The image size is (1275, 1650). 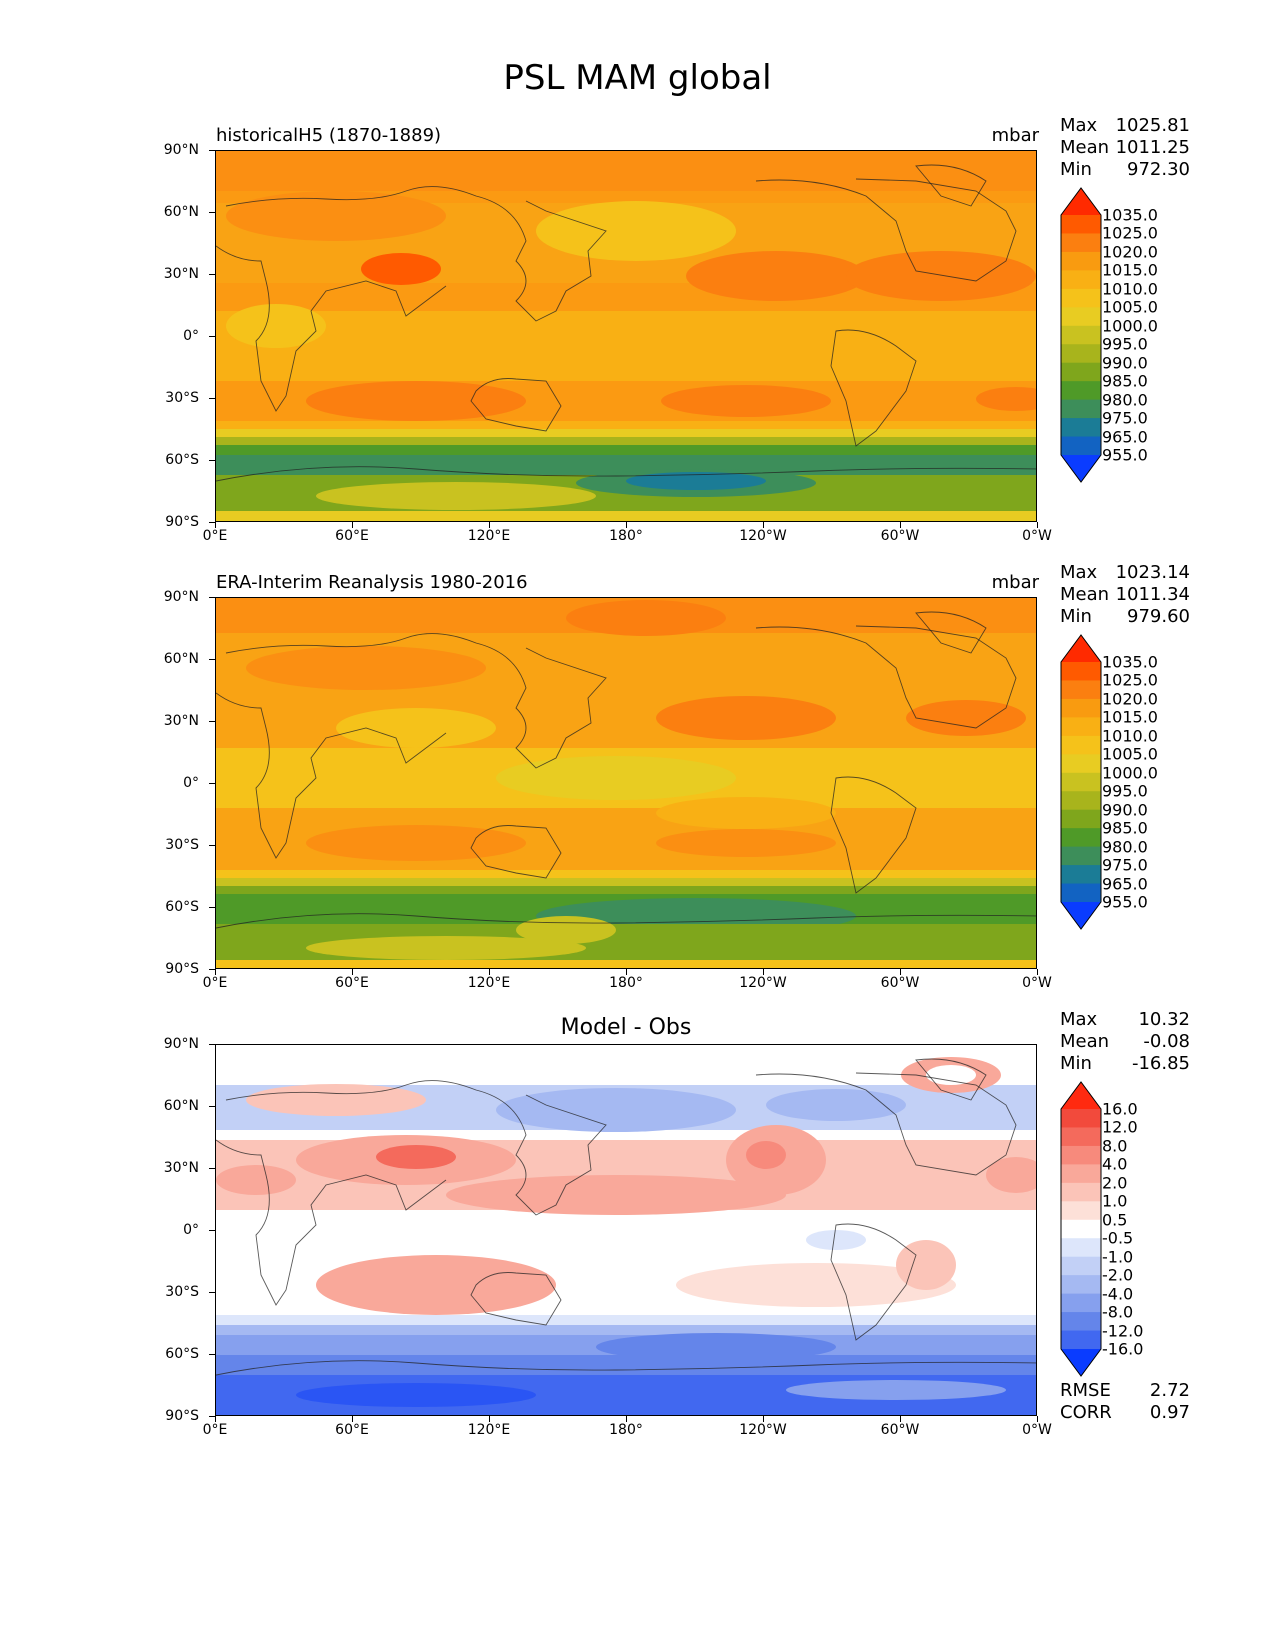 I want to click on colorbar-level-label: 1005.0, so click(x=1130, y=307).